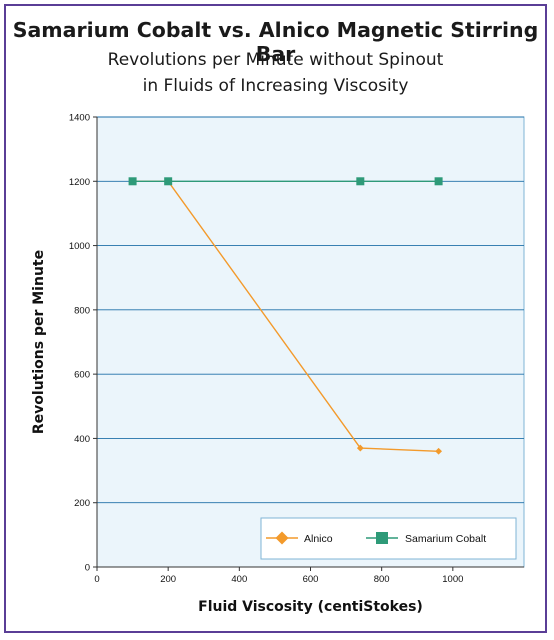 The image size is (554, 640). I want to click on y-tick-label: 200, so click(82, 503).